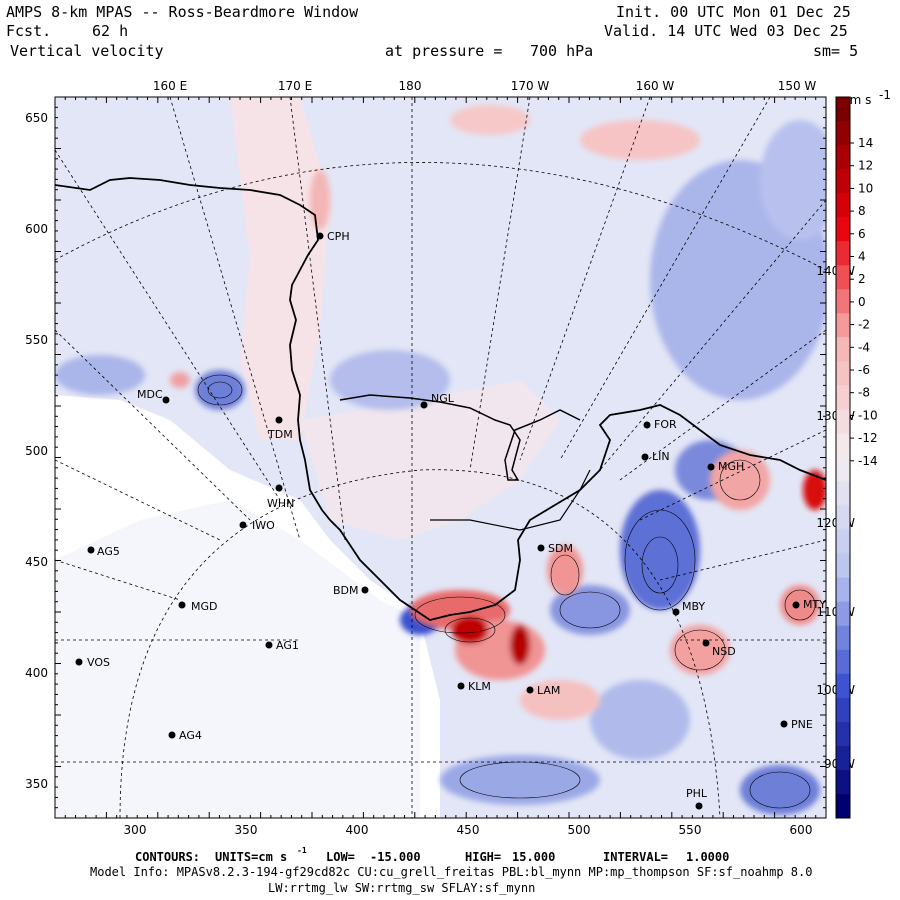  I want to click on blue-patch-se, so click(780, 790).